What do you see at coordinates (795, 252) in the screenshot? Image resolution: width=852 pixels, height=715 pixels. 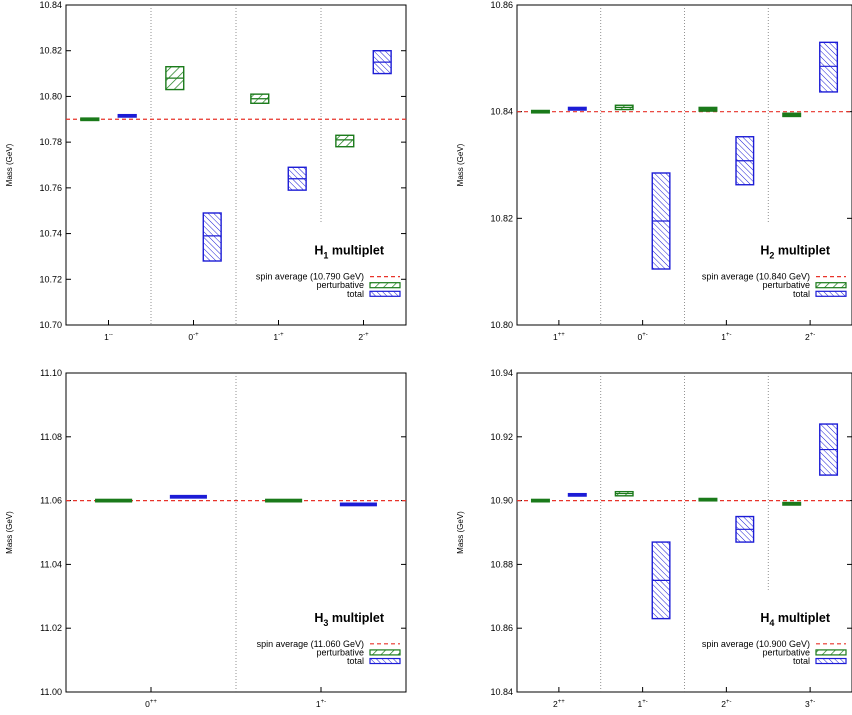 I see `panel-title: H2 multiplet` at bounding box center [795, 252].